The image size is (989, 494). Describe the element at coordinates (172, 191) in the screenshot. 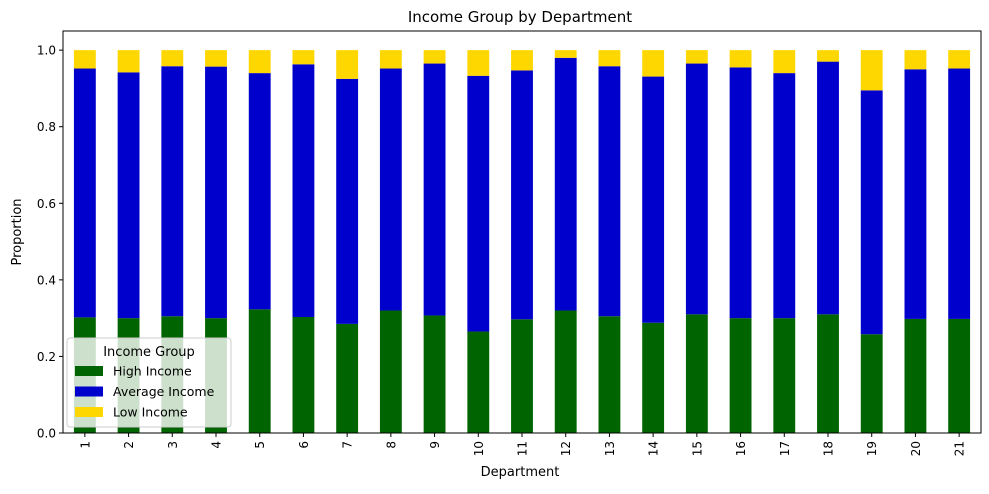

I see `bar-dept-3-average-income` at that location.